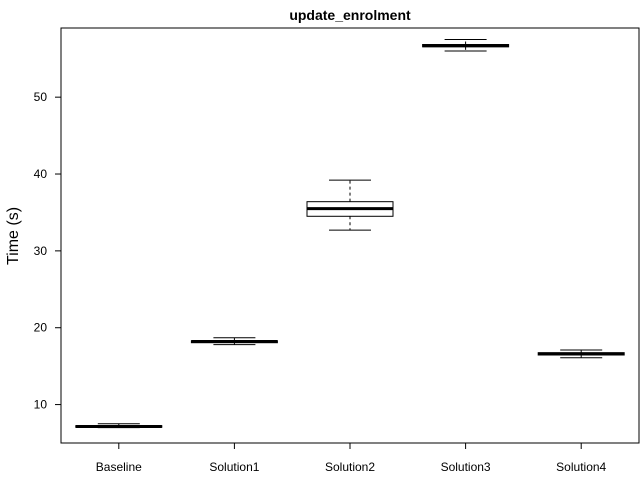 This screenshot has height=480, width=640. What do you see at coordinates (41, 405) in the screenshot?
I see `y-tick-label: 10` at bounding box center [41, 405].